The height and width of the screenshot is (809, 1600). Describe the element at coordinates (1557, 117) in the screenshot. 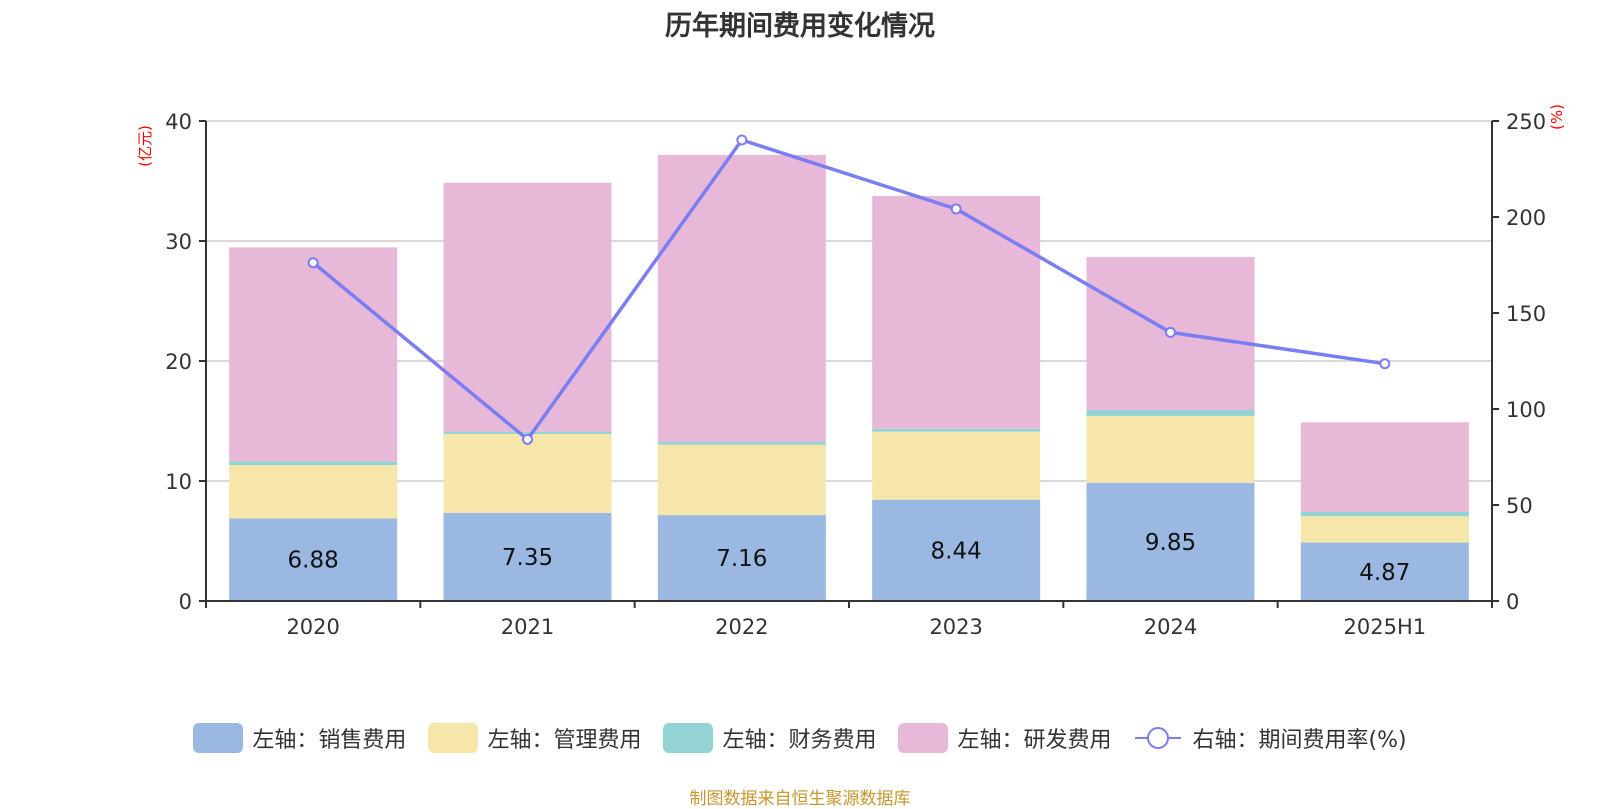

I see `right-axis-unit-label: (%)` at that location.